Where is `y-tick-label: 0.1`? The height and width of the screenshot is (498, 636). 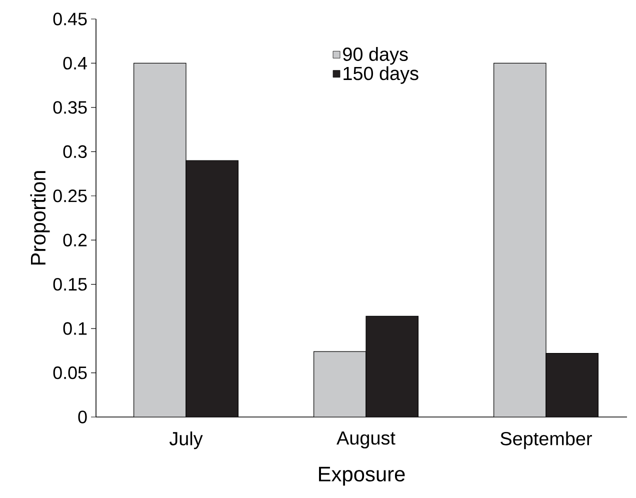 y-tick-label: 0.1 is located at coordinates (75, 328).